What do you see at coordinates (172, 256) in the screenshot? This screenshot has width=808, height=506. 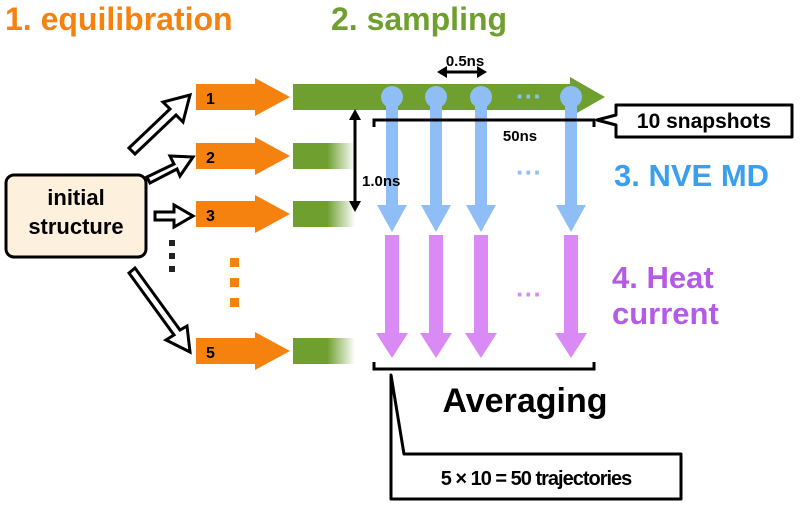 I see `vertical-ellipsis-black` at bounding box center [172, 256].